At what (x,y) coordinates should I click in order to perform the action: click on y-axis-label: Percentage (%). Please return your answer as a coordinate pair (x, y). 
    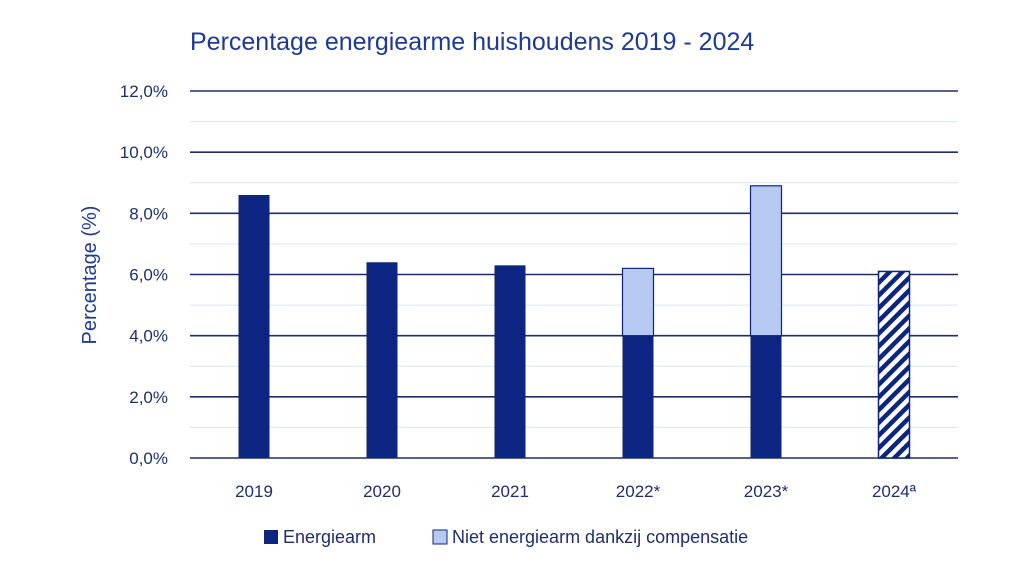
    Looking at the image, I should click on (90, 275).